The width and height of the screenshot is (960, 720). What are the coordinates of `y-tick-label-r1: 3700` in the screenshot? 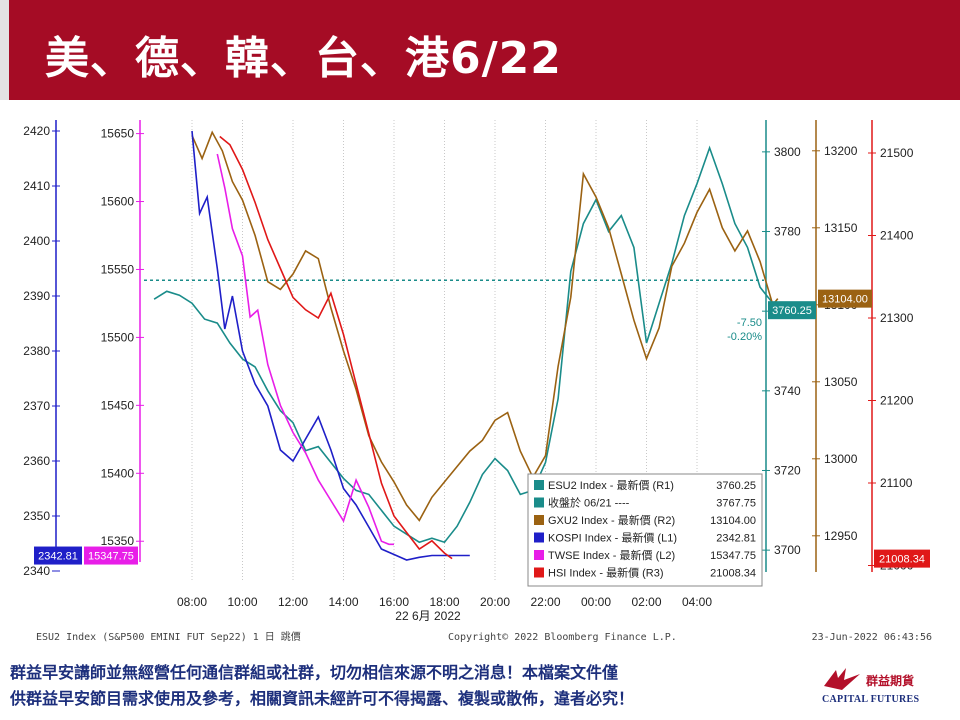 It's located at (787, 550).